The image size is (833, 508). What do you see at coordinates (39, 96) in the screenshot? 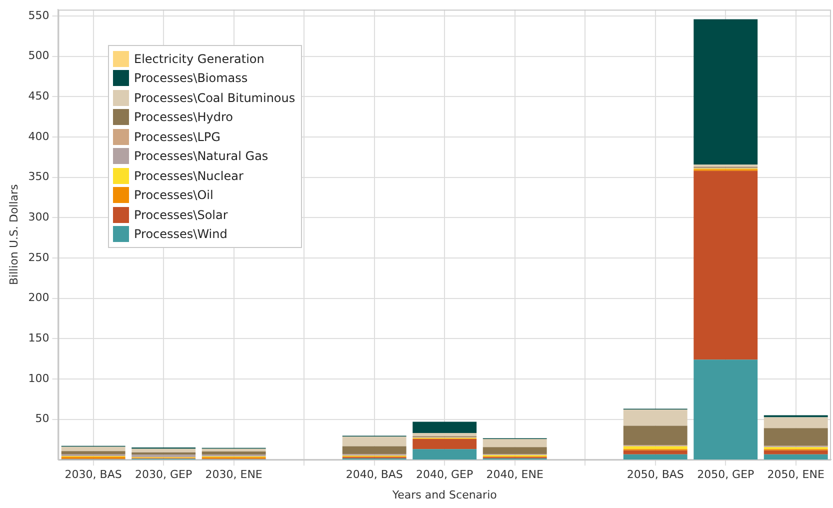
I see `y-tick-label: 450` at bounding box center [39, 96].